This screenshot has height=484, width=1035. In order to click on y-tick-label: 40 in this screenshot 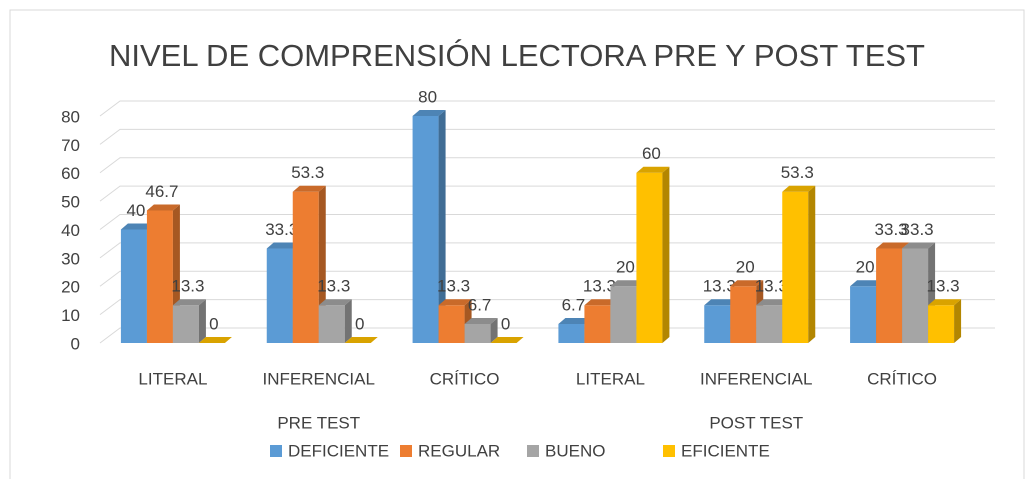, I will do `click(70, 230)`.